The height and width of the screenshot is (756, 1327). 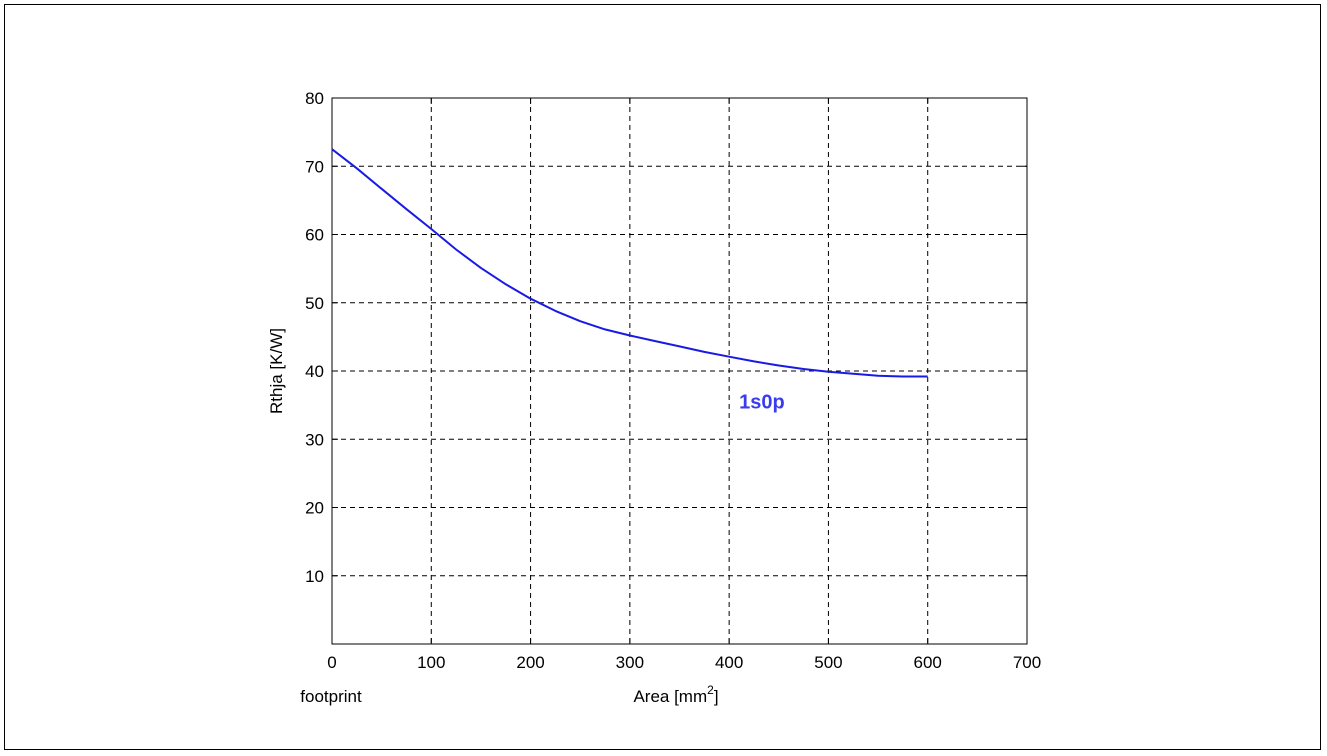 I want to click on y-axis-label: Rthja [K/W], so click(x=276, y=371).